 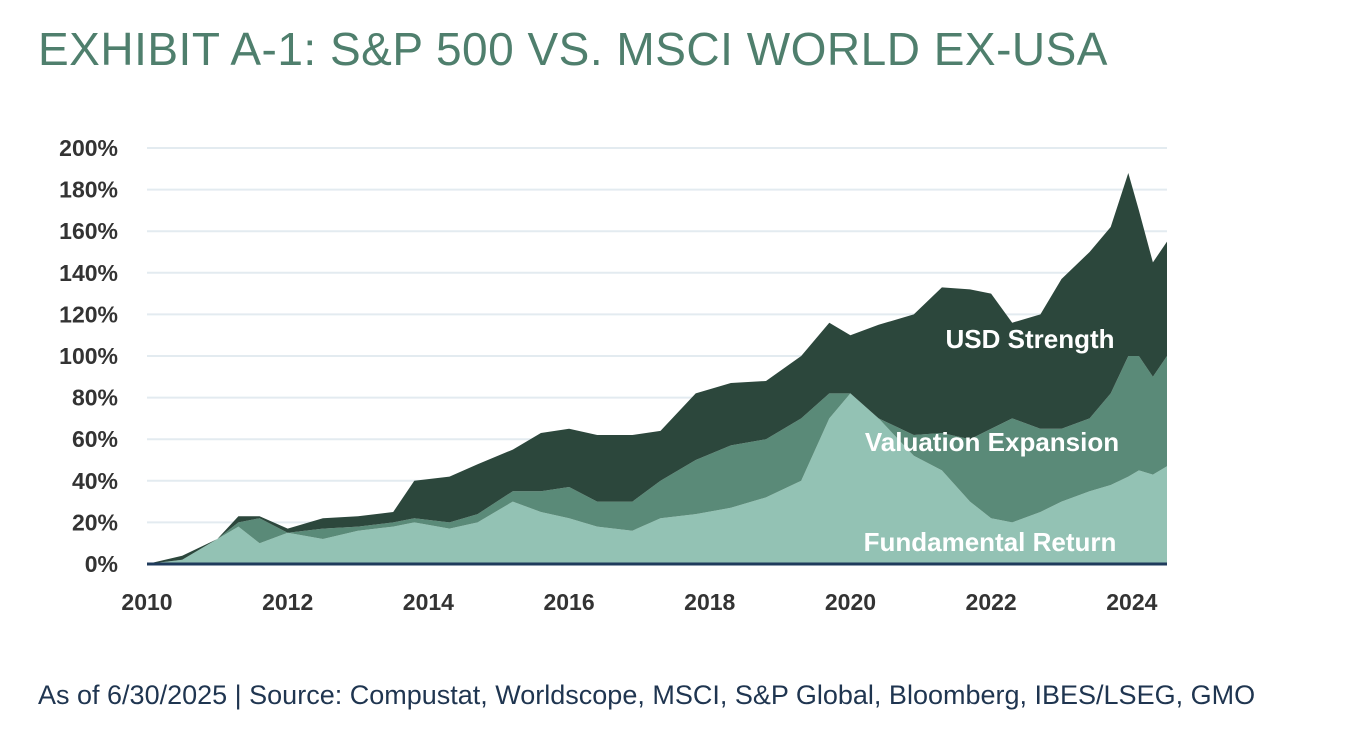 I want to click on y-tick-label: 60%, so click(x=95, y=439).